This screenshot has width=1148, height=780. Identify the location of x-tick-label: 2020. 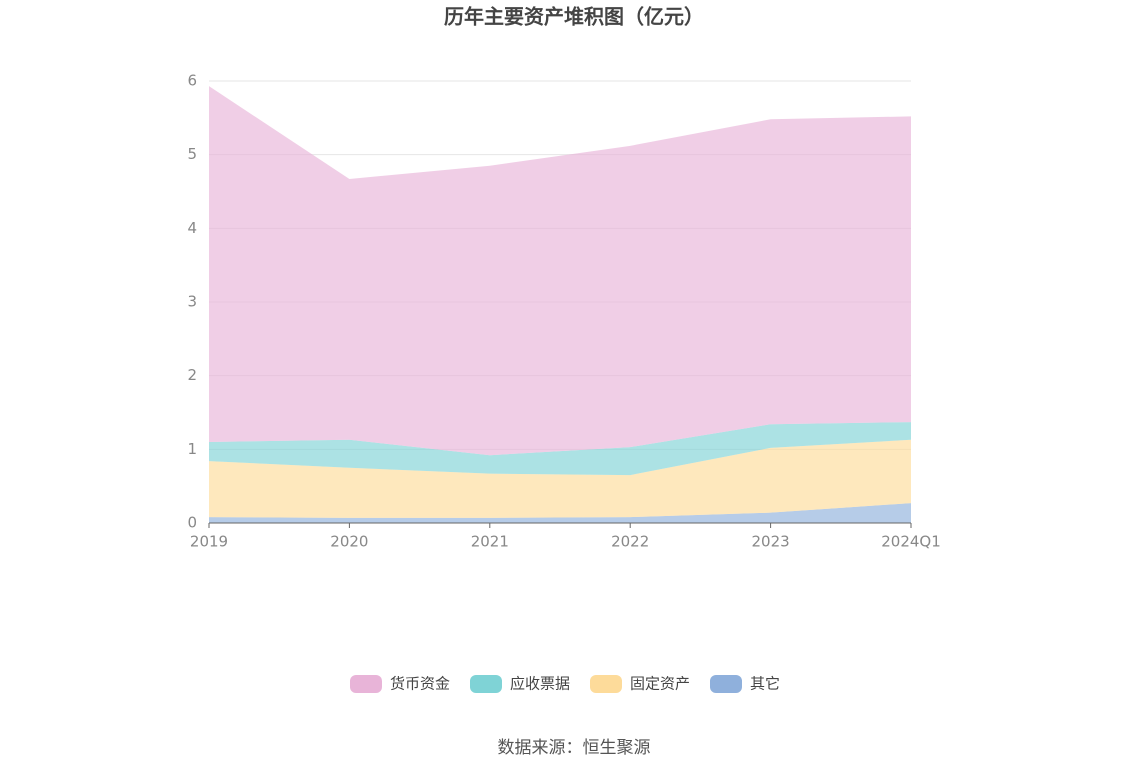
(349, 542).